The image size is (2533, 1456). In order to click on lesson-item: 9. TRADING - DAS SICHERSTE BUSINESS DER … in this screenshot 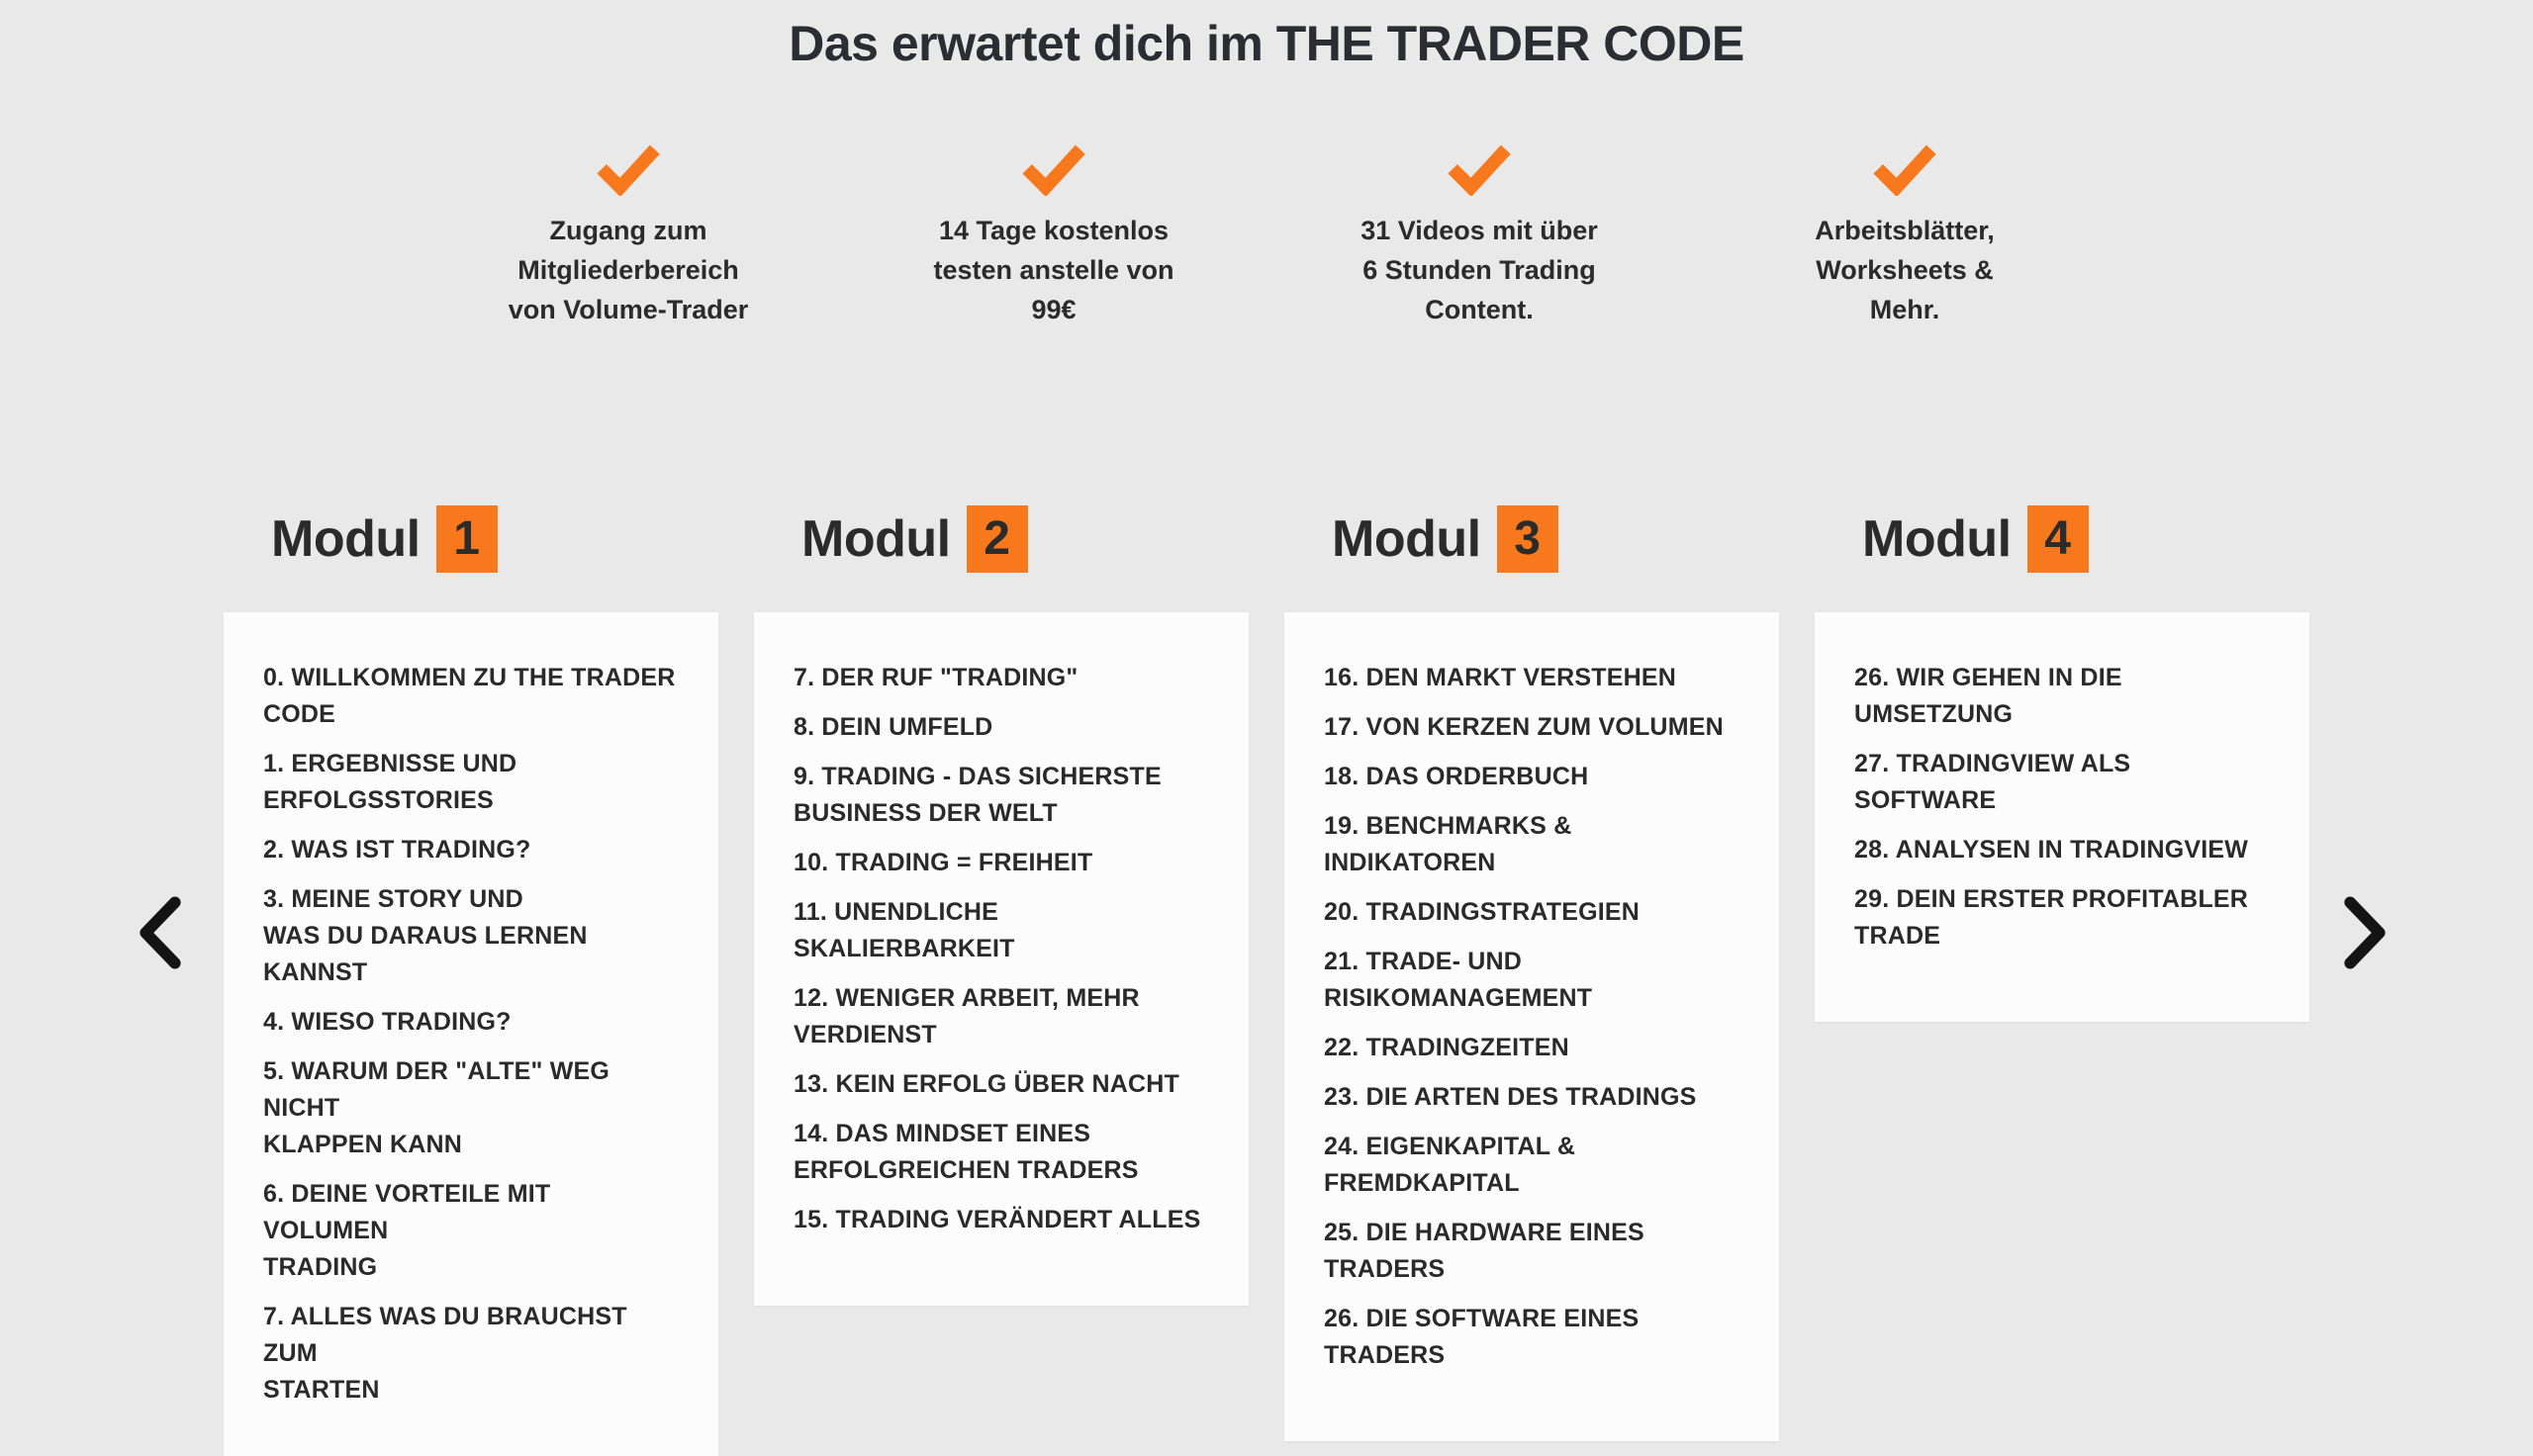, I will do `click(978, 794)`.